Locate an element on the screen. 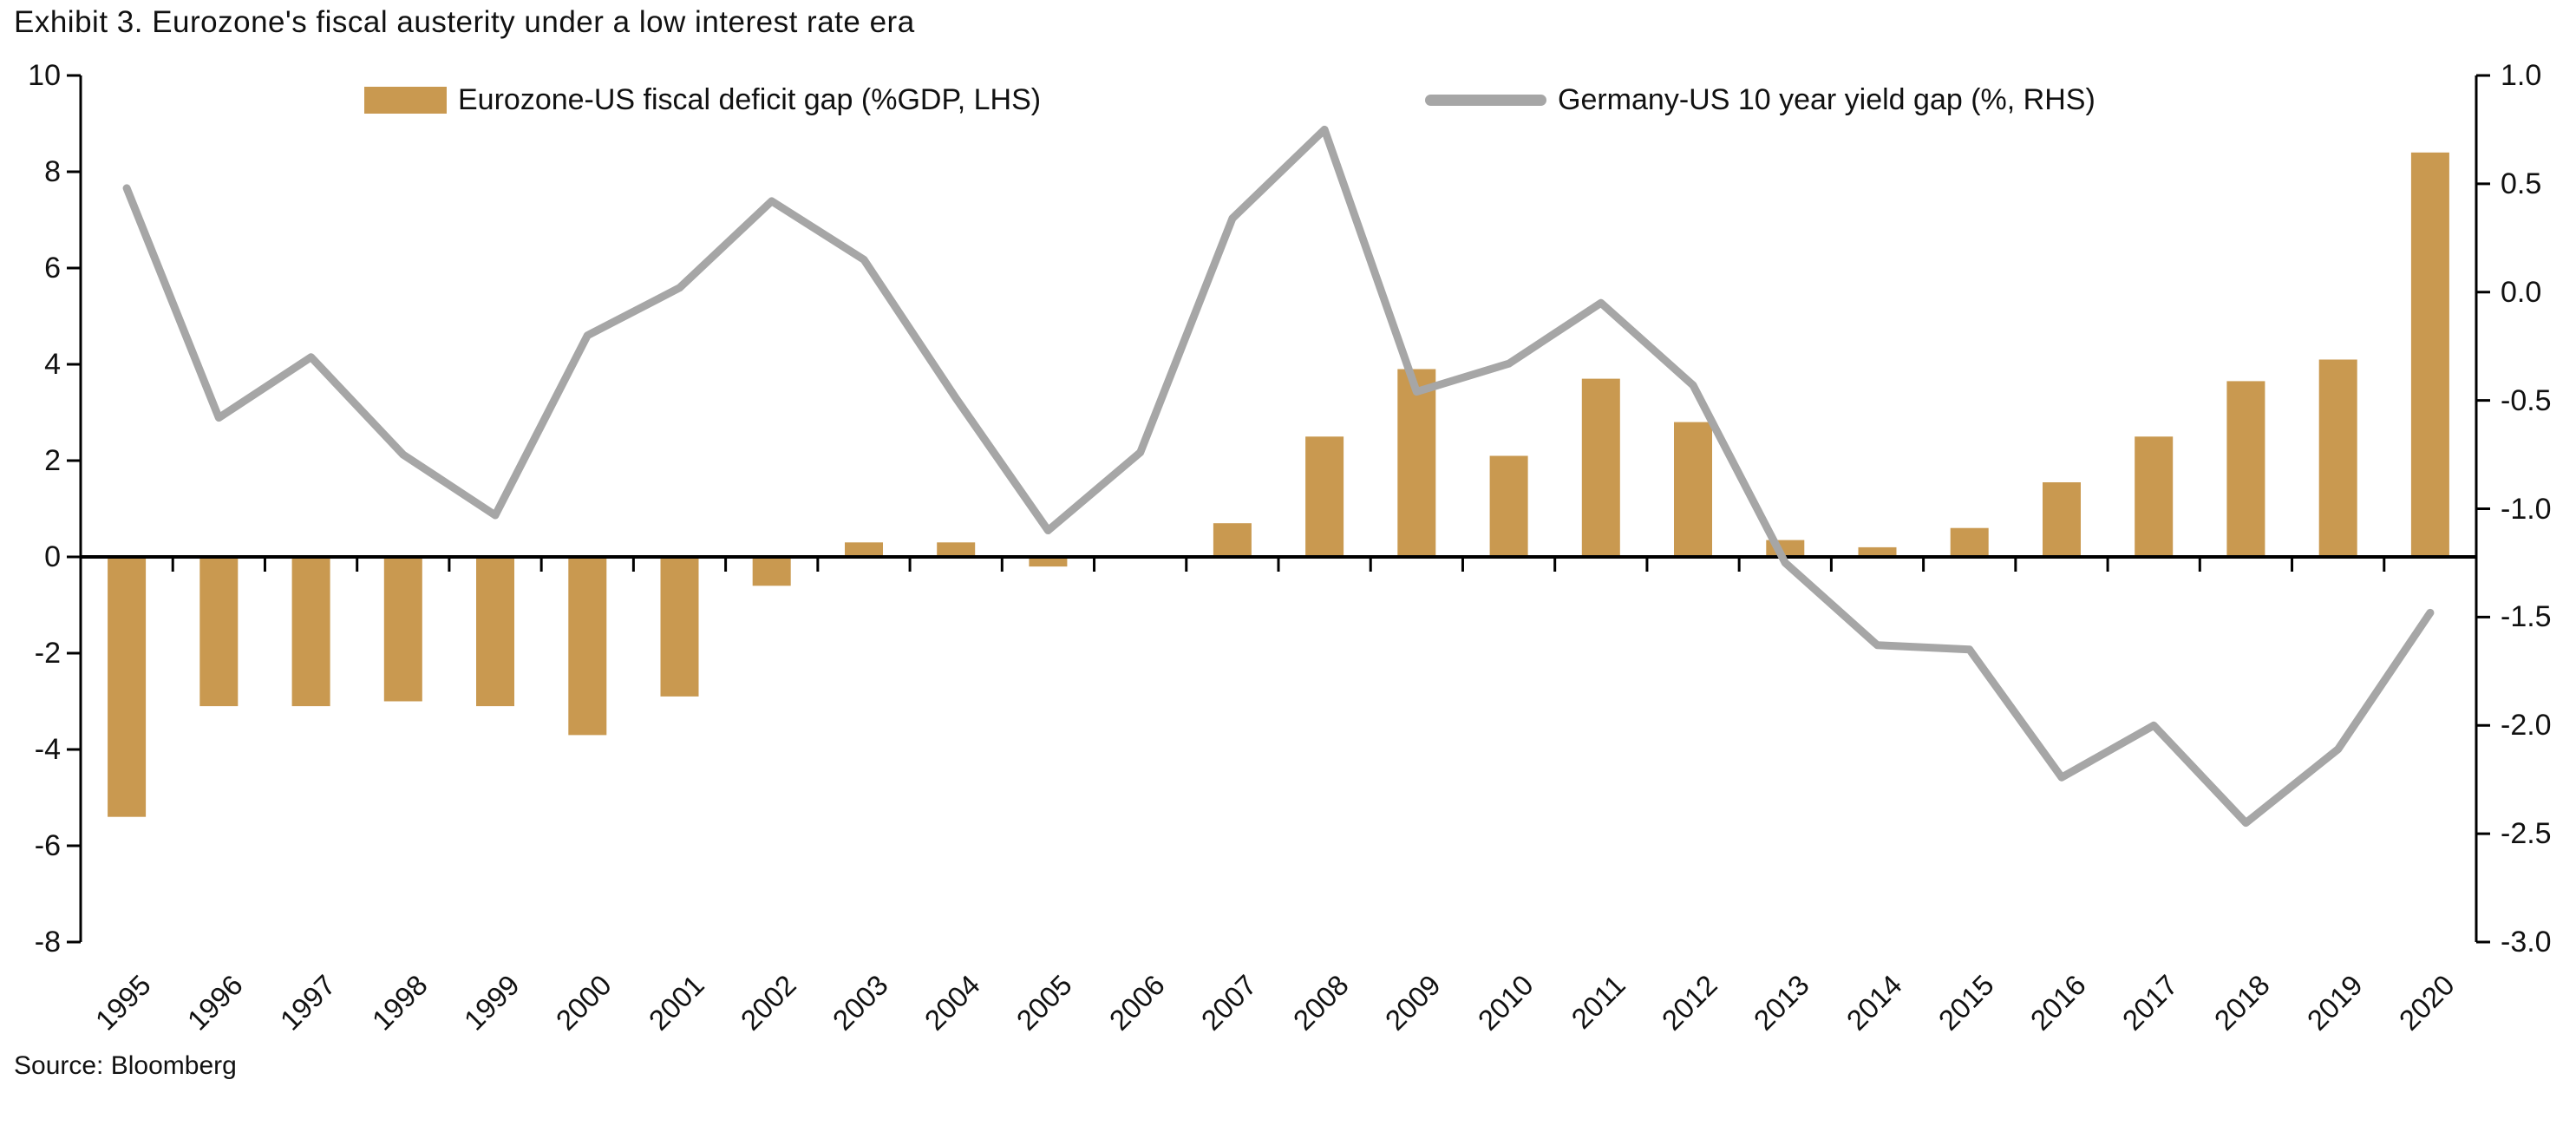  left-axis-label-0: 0 is located at coordinates (52, 556).